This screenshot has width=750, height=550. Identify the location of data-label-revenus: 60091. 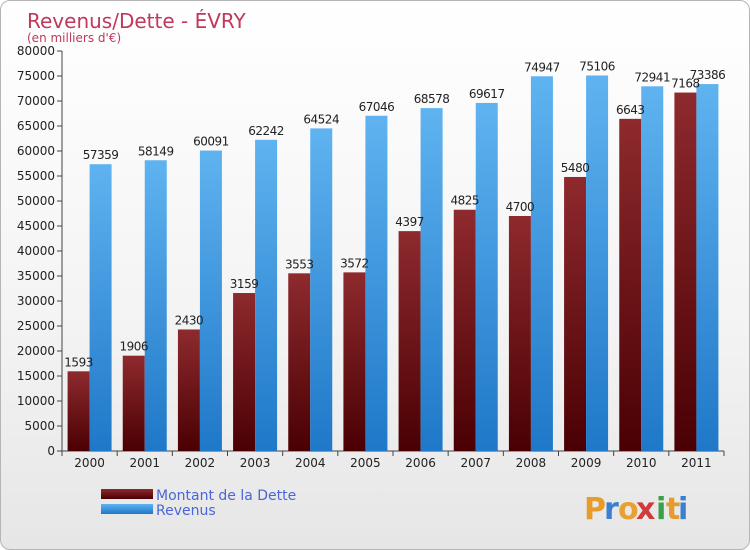
(211, 142).